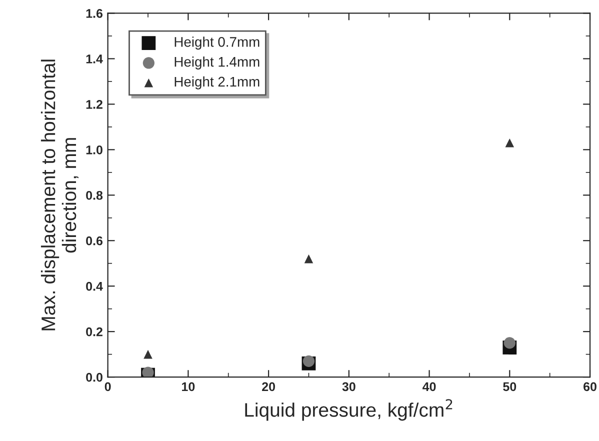  What do you see at coordinates (94, 59) in the screenshot?
I see `y-tick-label: 1.4` at bounding box center [94, 59].